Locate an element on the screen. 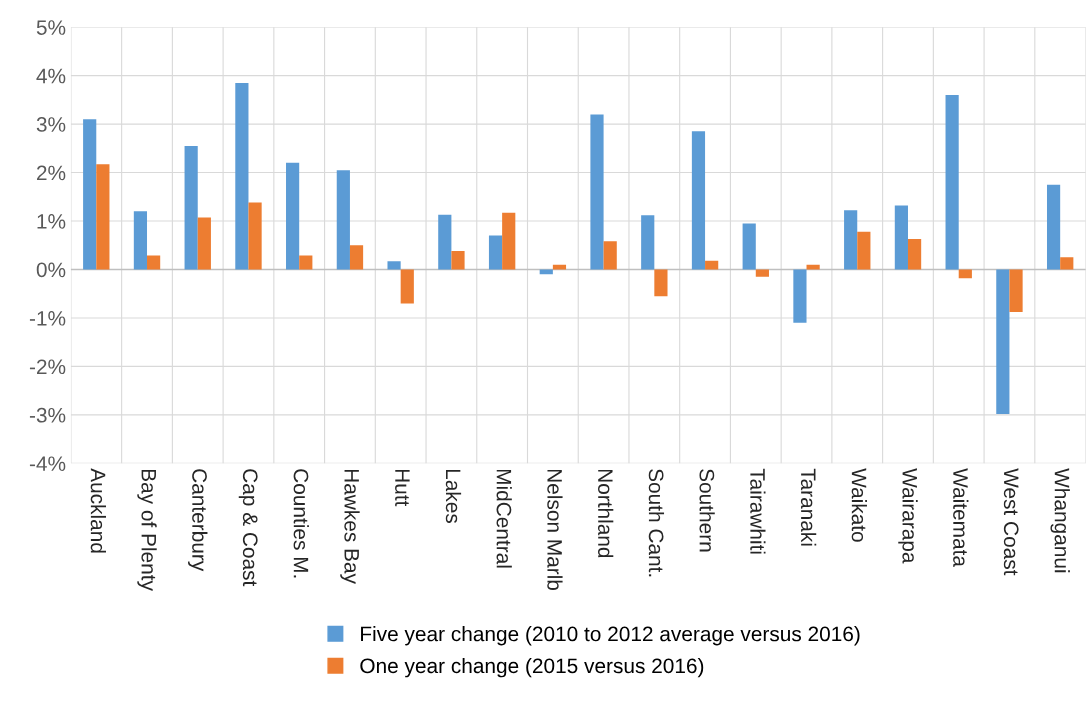 This screenshot has height=715, width=1091. x-tick-label: Counties M. is located at coordinates (301, 523).